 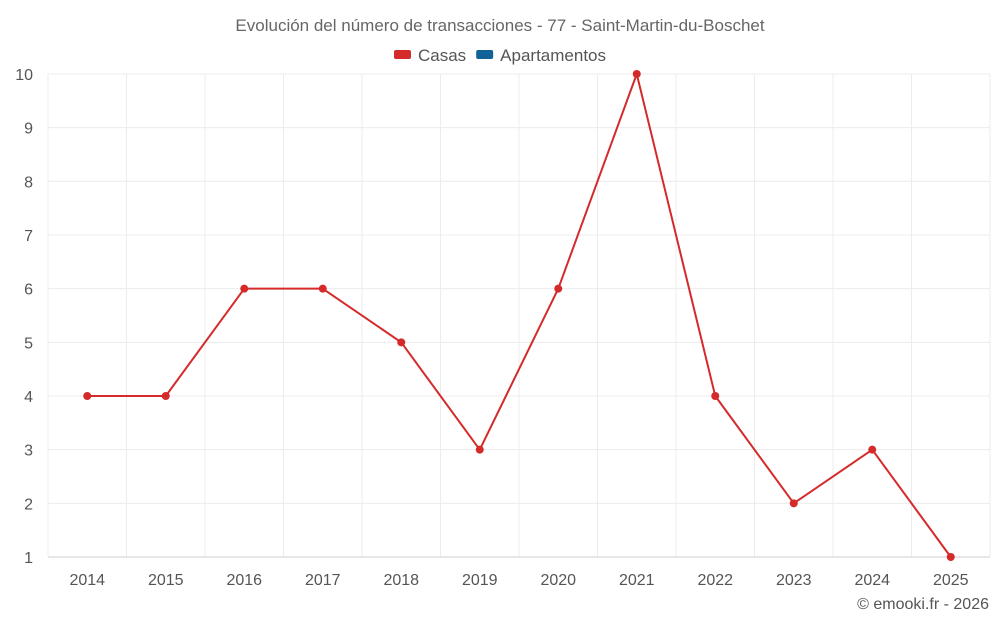 I want to click on y-tick-label: 10, so click(x=24, y=75).